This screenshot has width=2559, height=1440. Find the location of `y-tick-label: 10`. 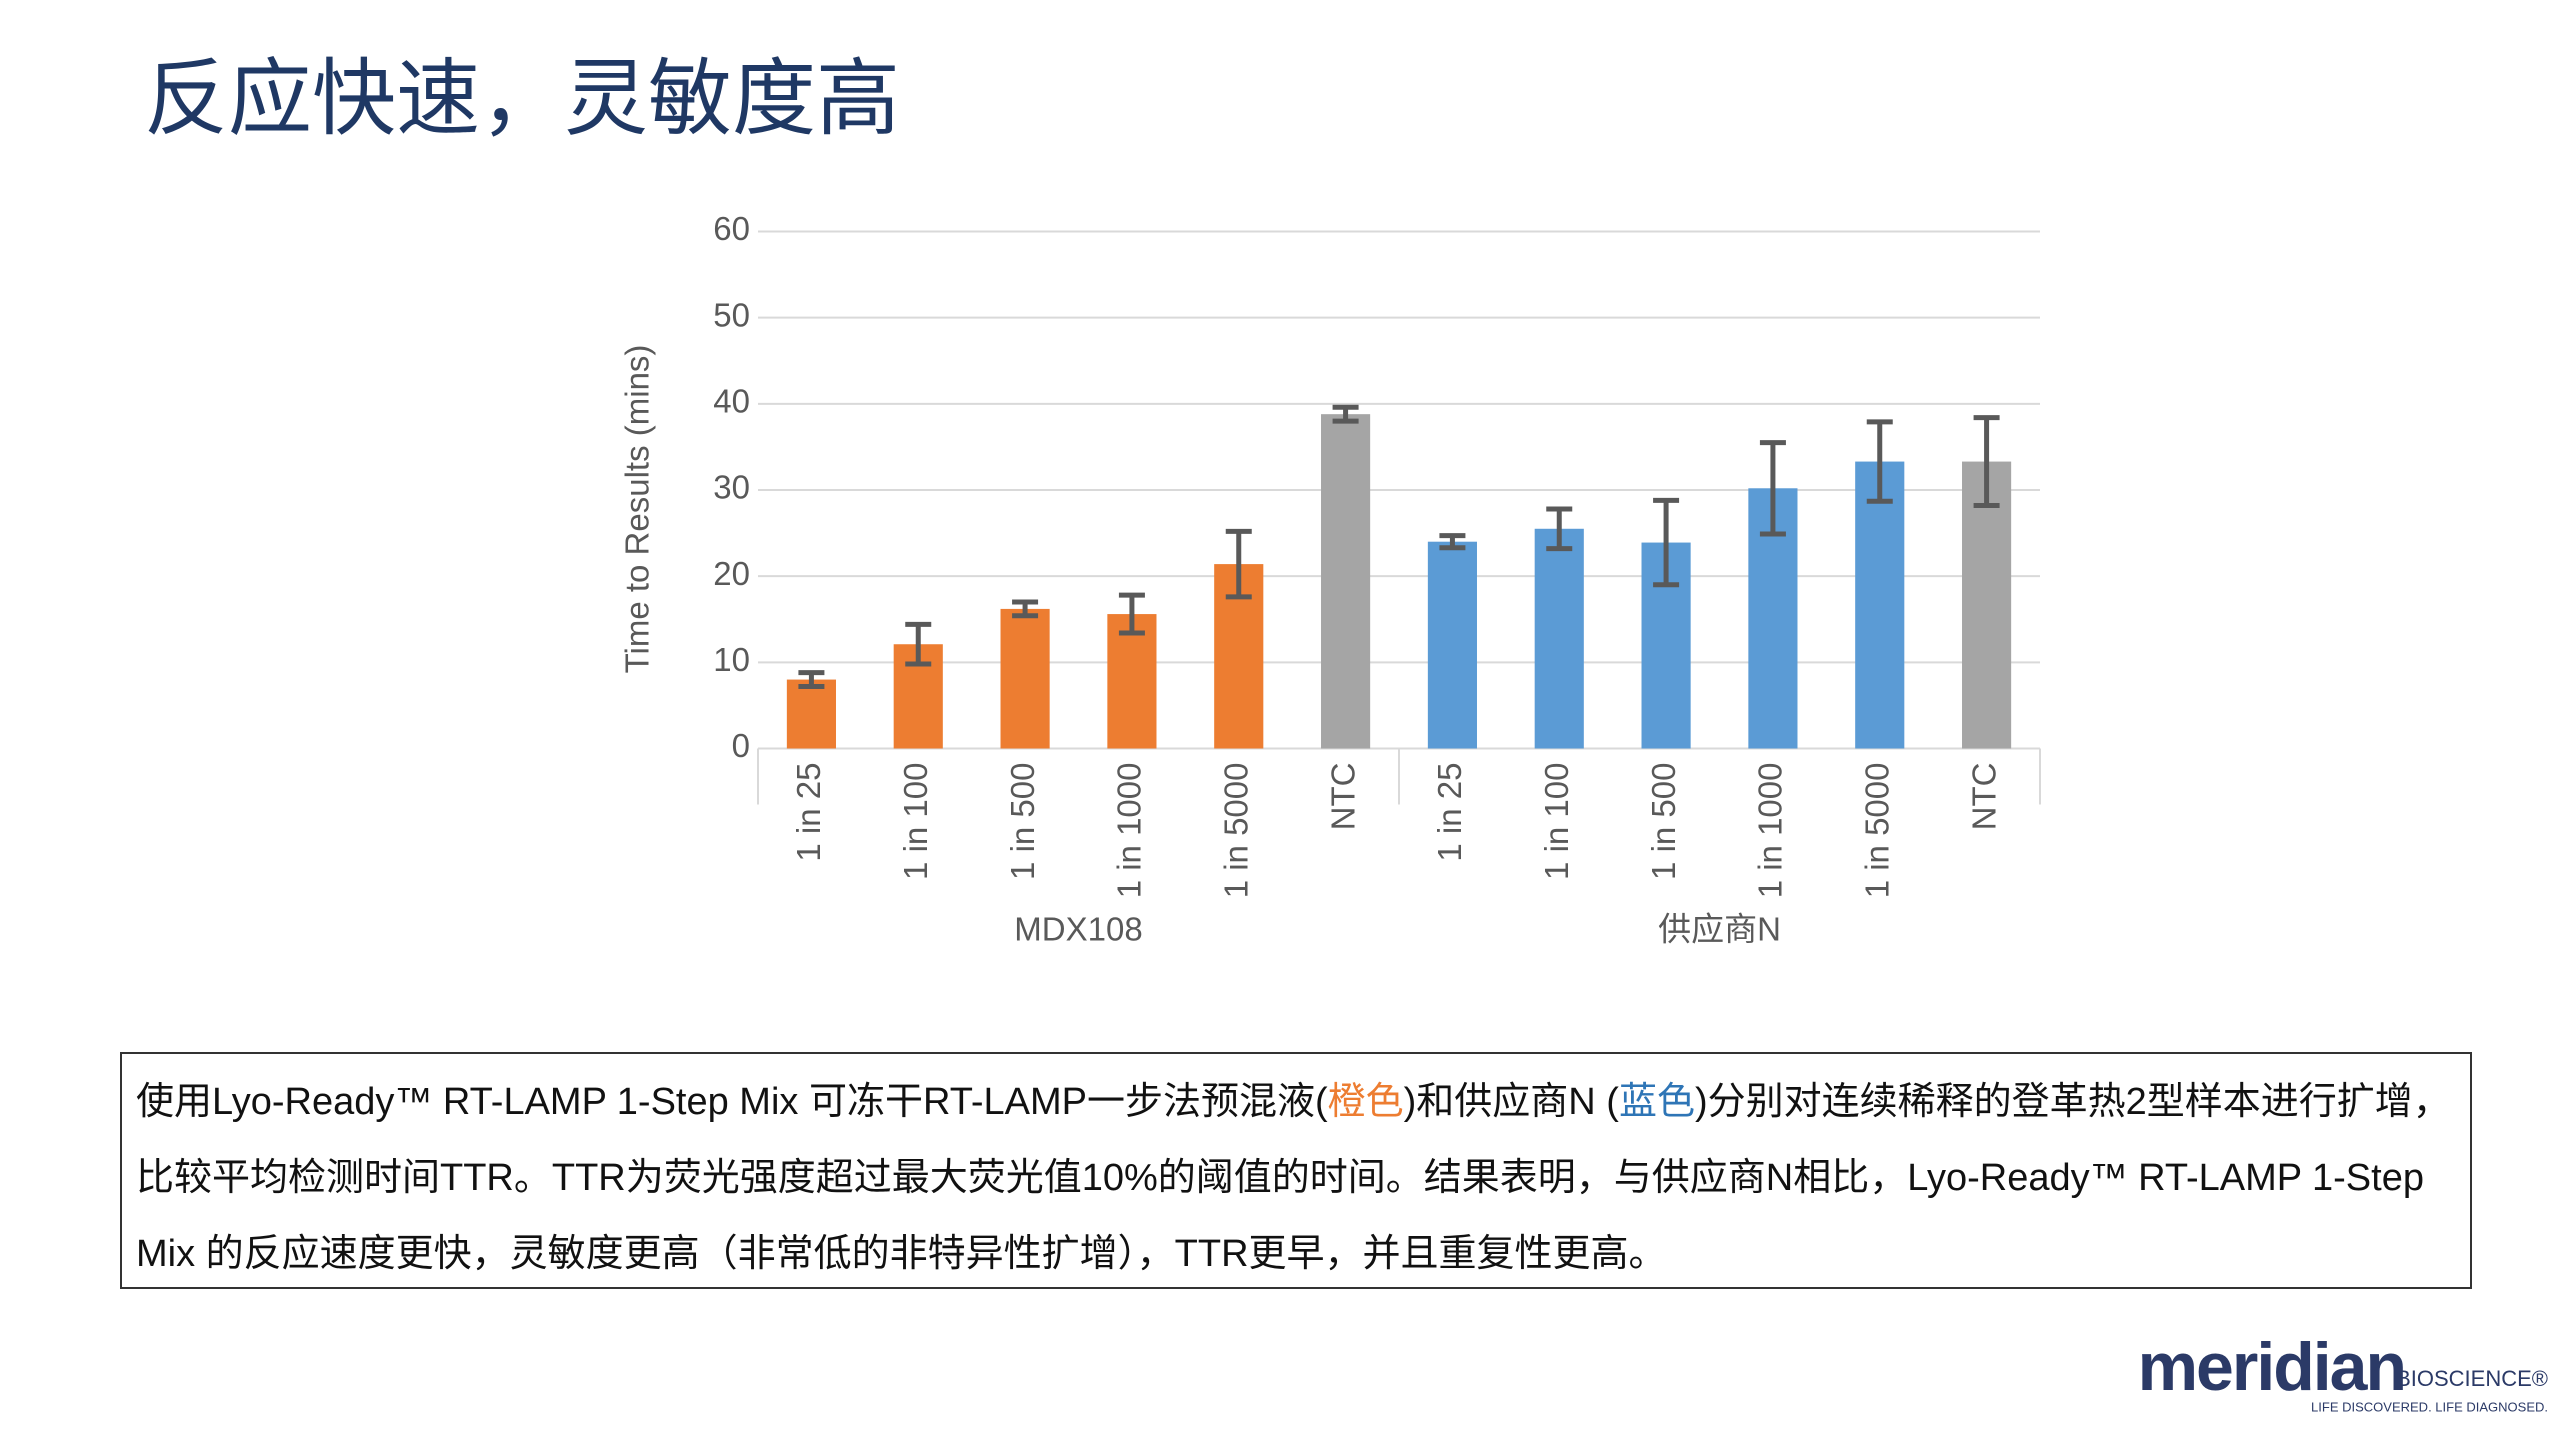

y-tick-label: 10 is located at coordinates (731, 659).